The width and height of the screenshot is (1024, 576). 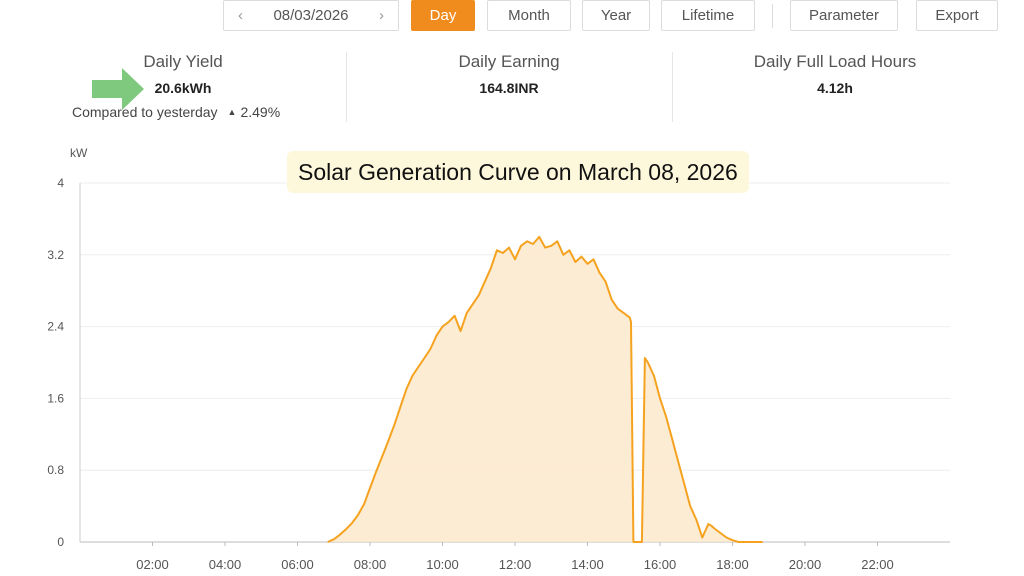 What do you see at coordinates (152, 564) in the screenshot?
I see `x-tick-label: 02:00` at bounding box center [152, 564].